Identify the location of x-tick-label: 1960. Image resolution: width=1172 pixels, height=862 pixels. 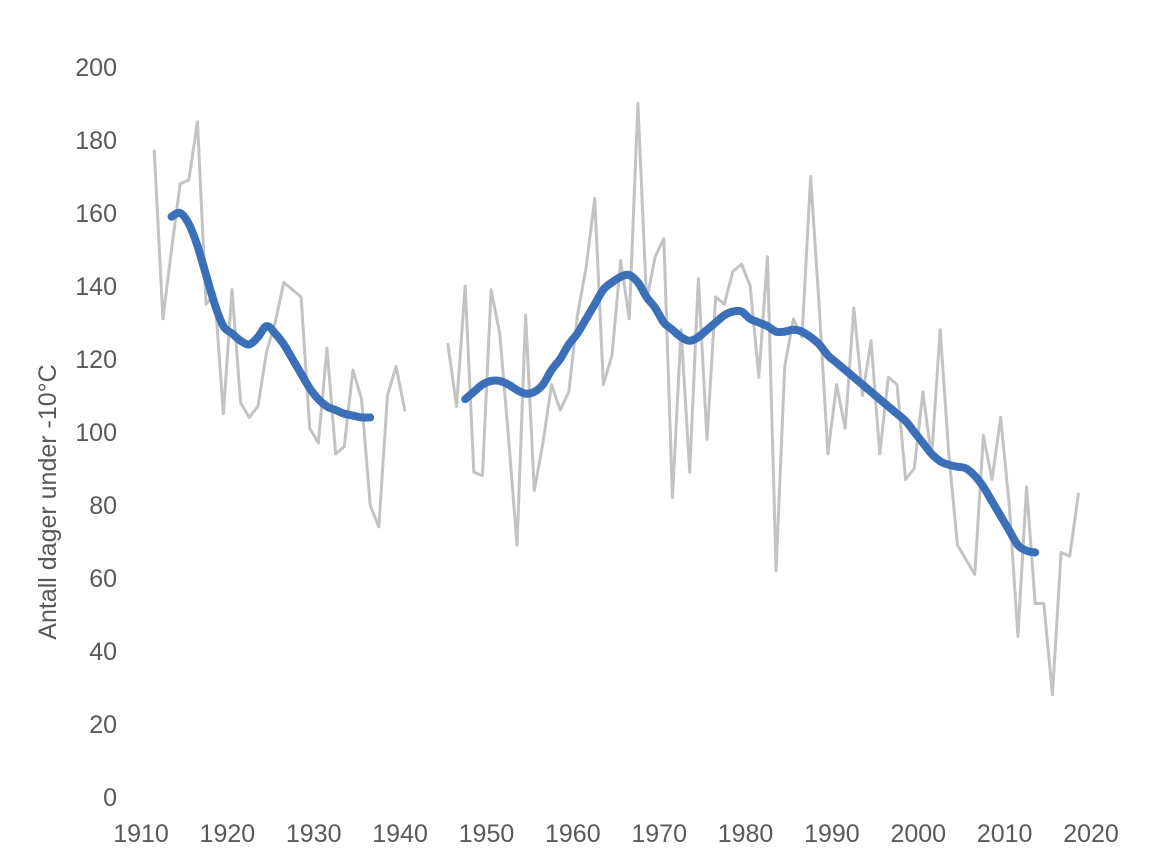
(573, 834).